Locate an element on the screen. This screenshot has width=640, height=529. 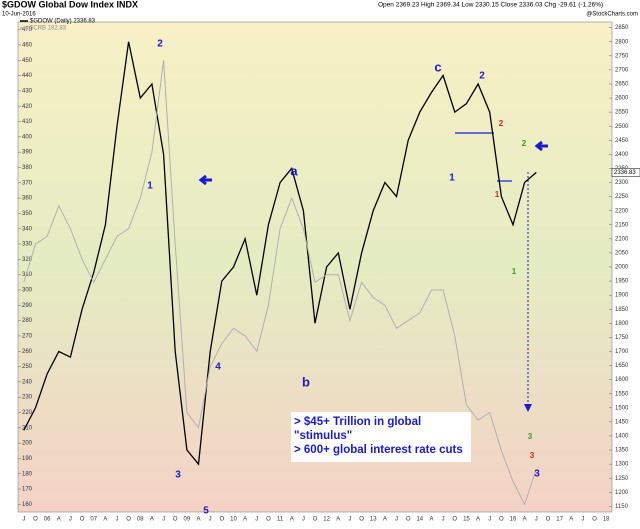
note-line: > 600+ global interest rate cuts is located at coordinates (378, 450).